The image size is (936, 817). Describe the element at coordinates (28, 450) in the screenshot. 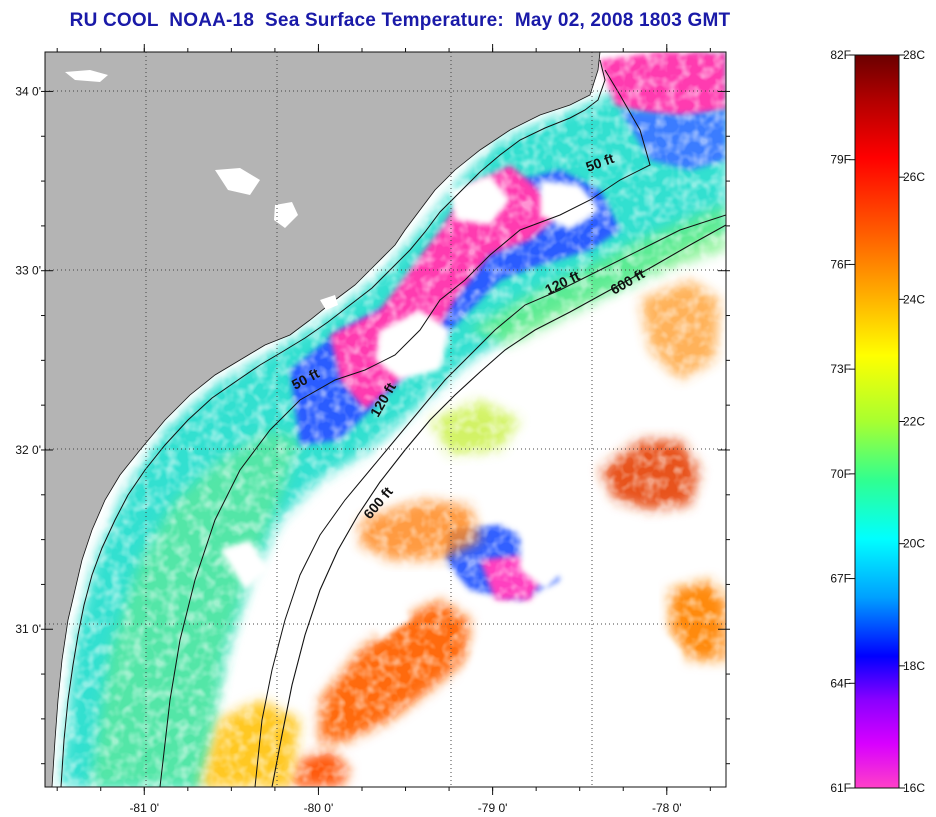

I see `lat-tick-label: 32 0'` at that location.